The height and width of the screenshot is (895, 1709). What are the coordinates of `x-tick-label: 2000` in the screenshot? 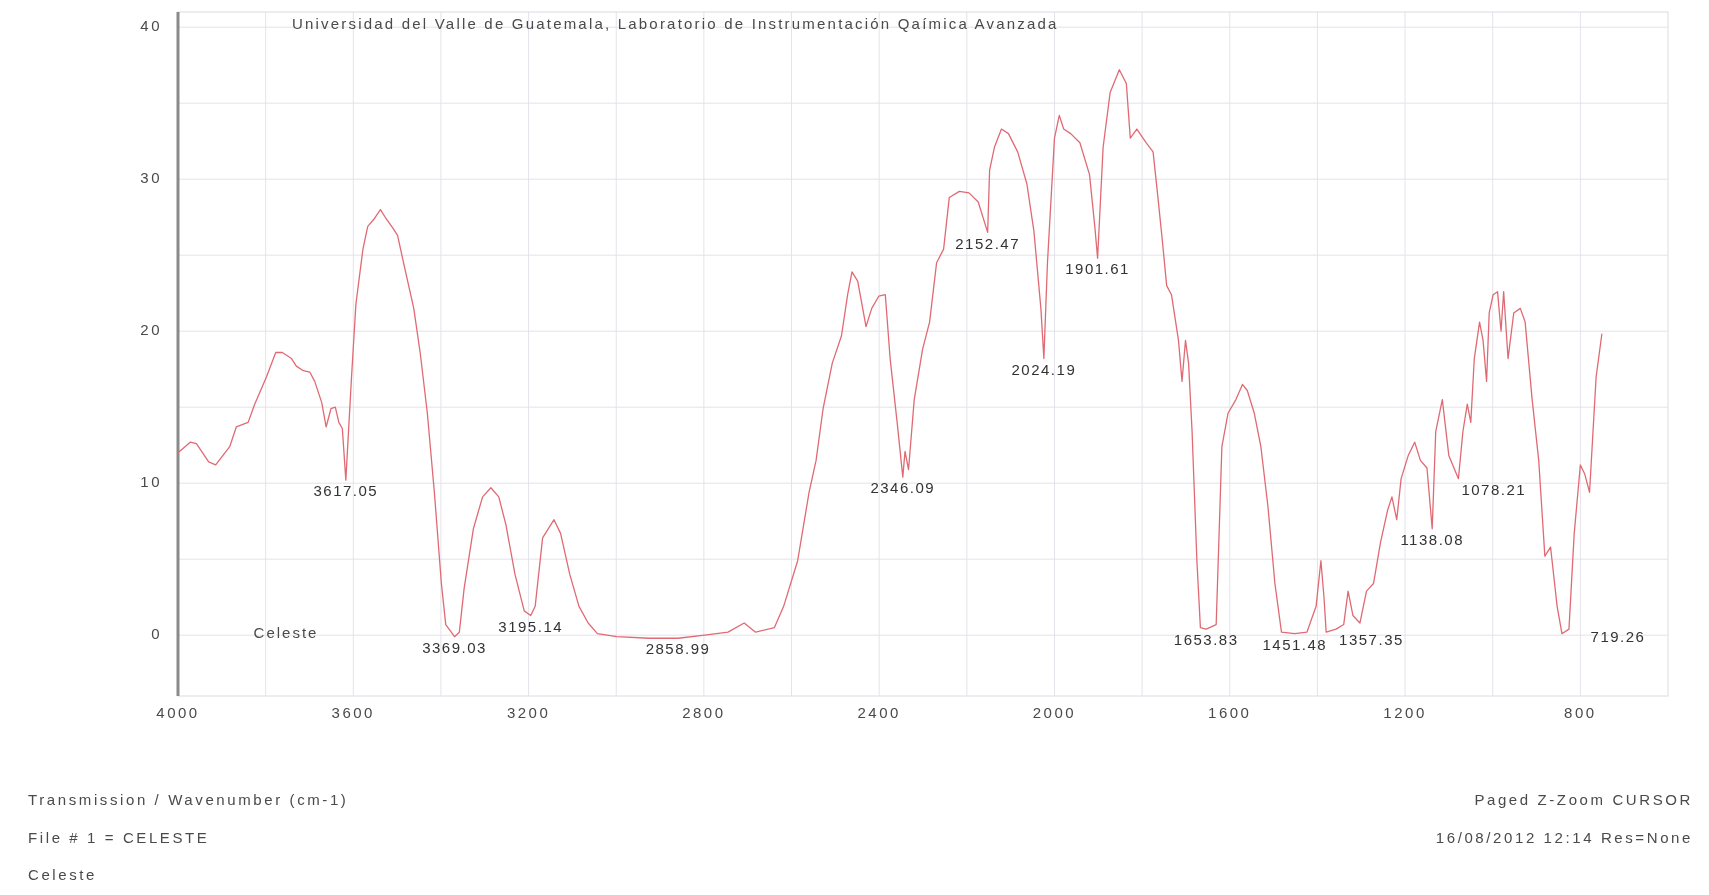 It's located at (1054, 713).